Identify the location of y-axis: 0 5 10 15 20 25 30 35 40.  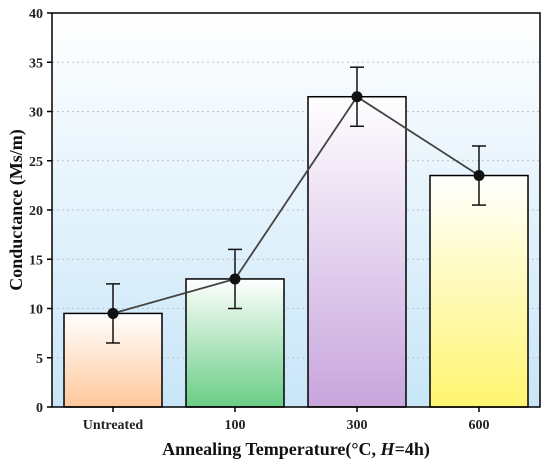
(40, 211).